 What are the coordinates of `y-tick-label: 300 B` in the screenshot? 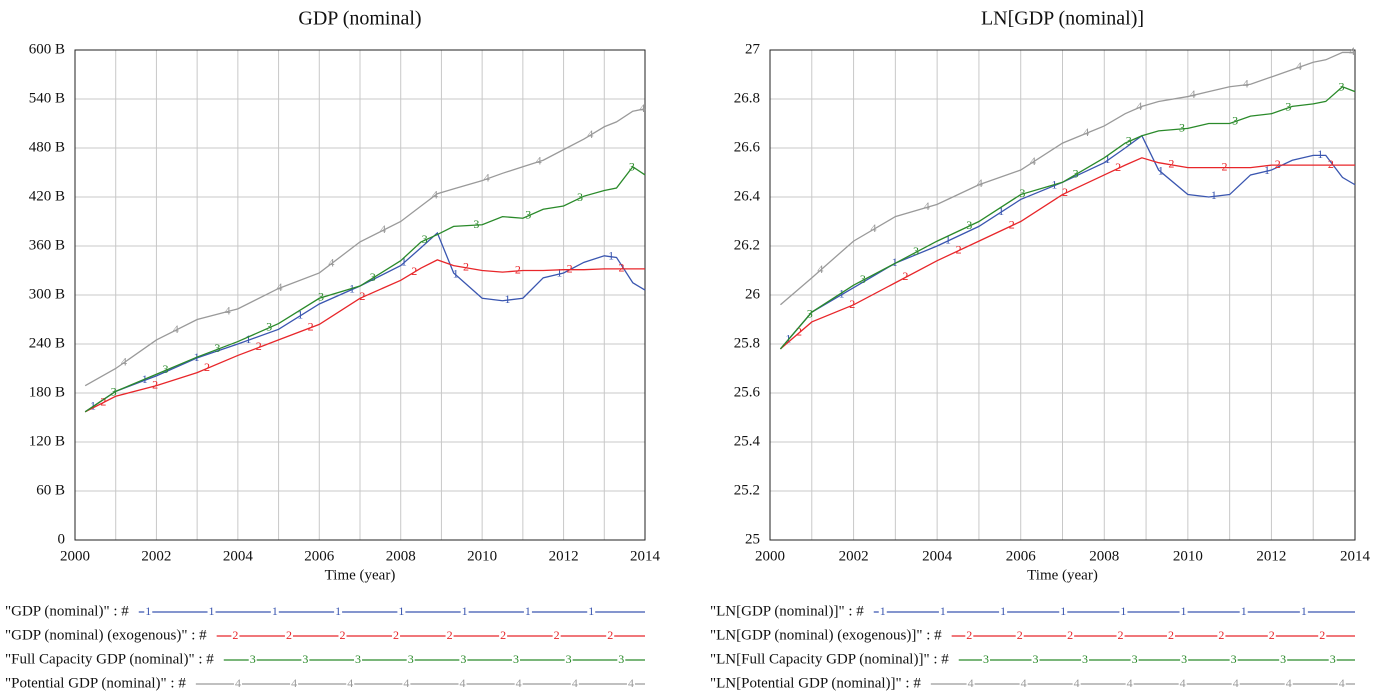 It's located at (47, 294).